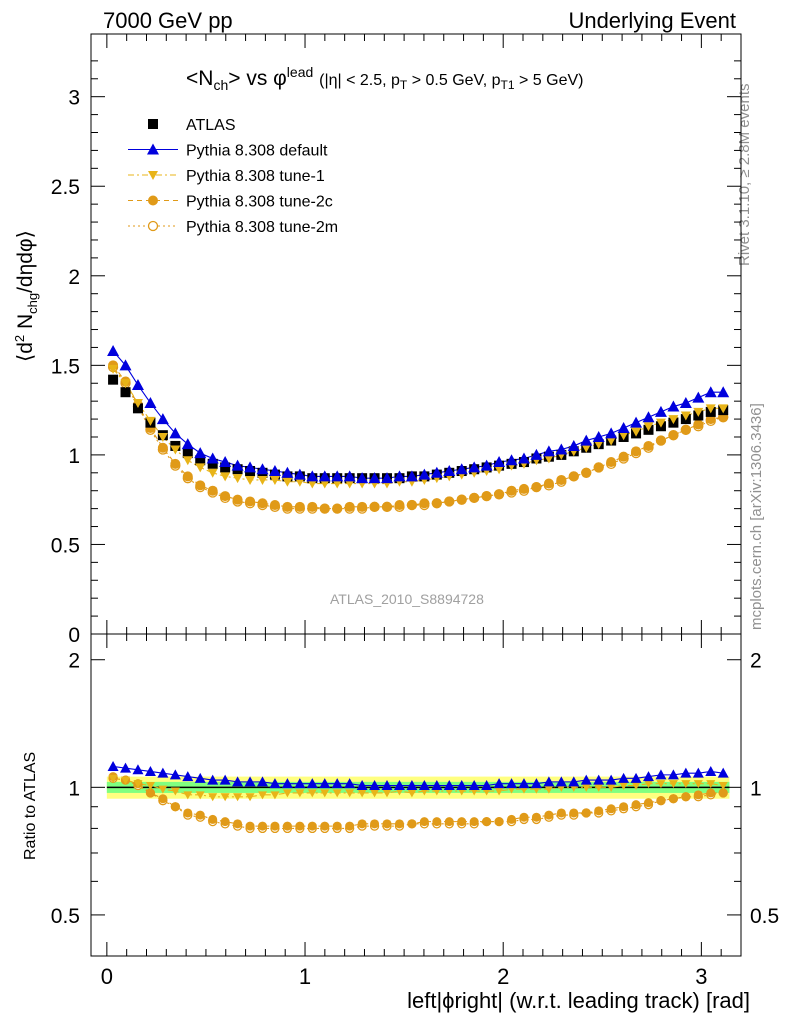 The image size is (786, 1024). What do you see at coordinates (200, 78) in the screenshot?
I see `title-main: <N` at bounding box center [200, 78].